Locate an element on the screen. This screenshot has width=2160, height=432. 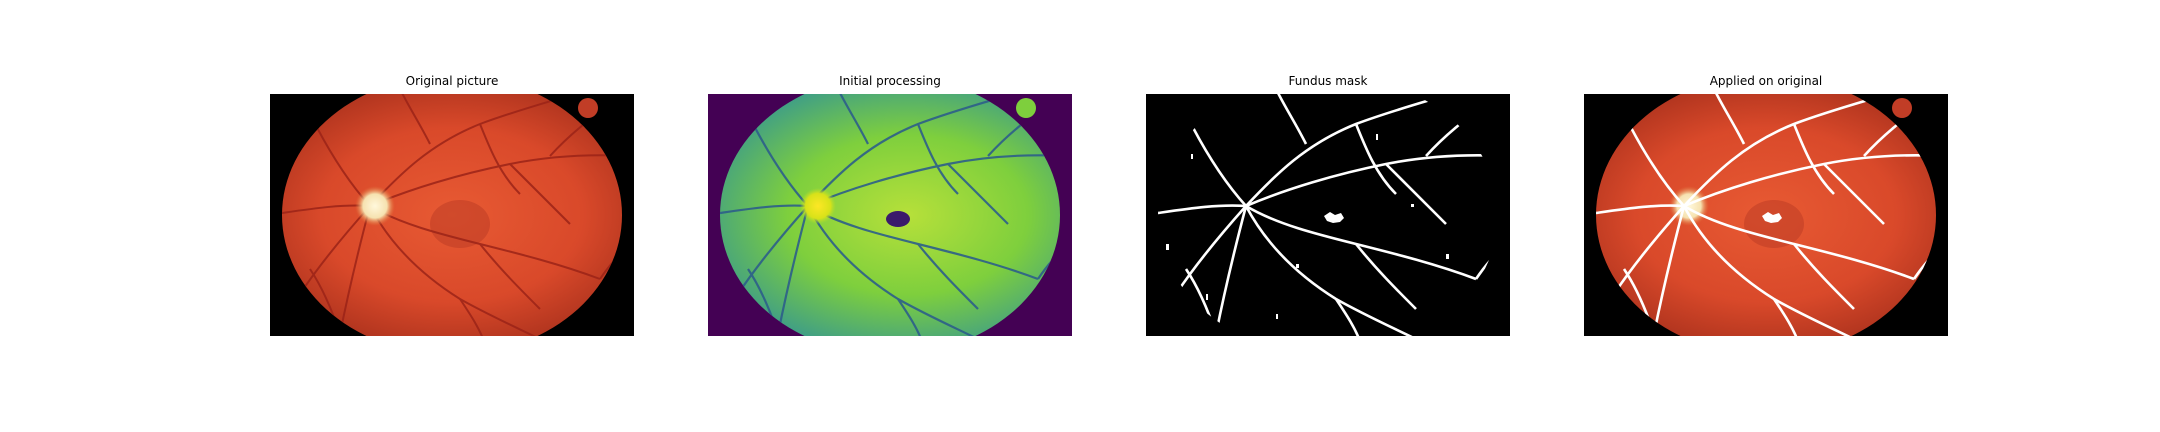
panel-title: Initial processing is located at coordinates (890, 81).